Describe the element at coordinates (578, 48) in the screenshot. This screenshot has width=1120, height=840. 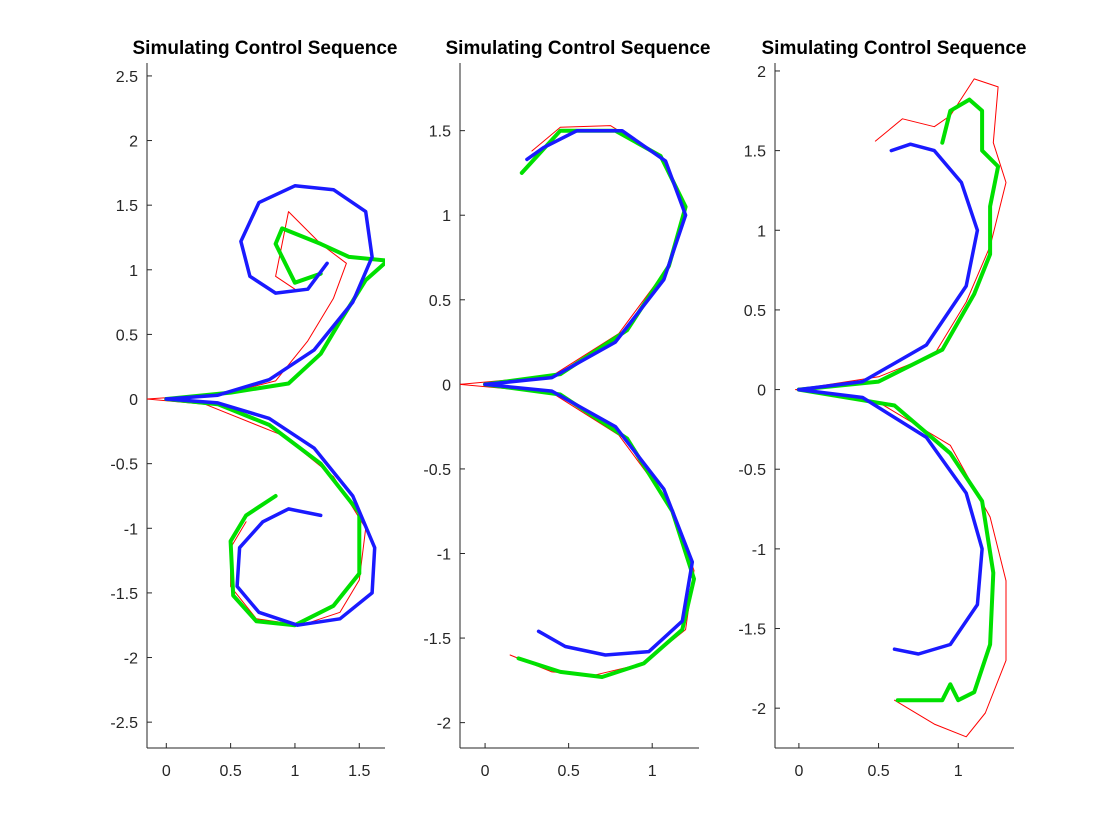
I see `subplot-middle-title: Simulating Control Sequence` at that location.